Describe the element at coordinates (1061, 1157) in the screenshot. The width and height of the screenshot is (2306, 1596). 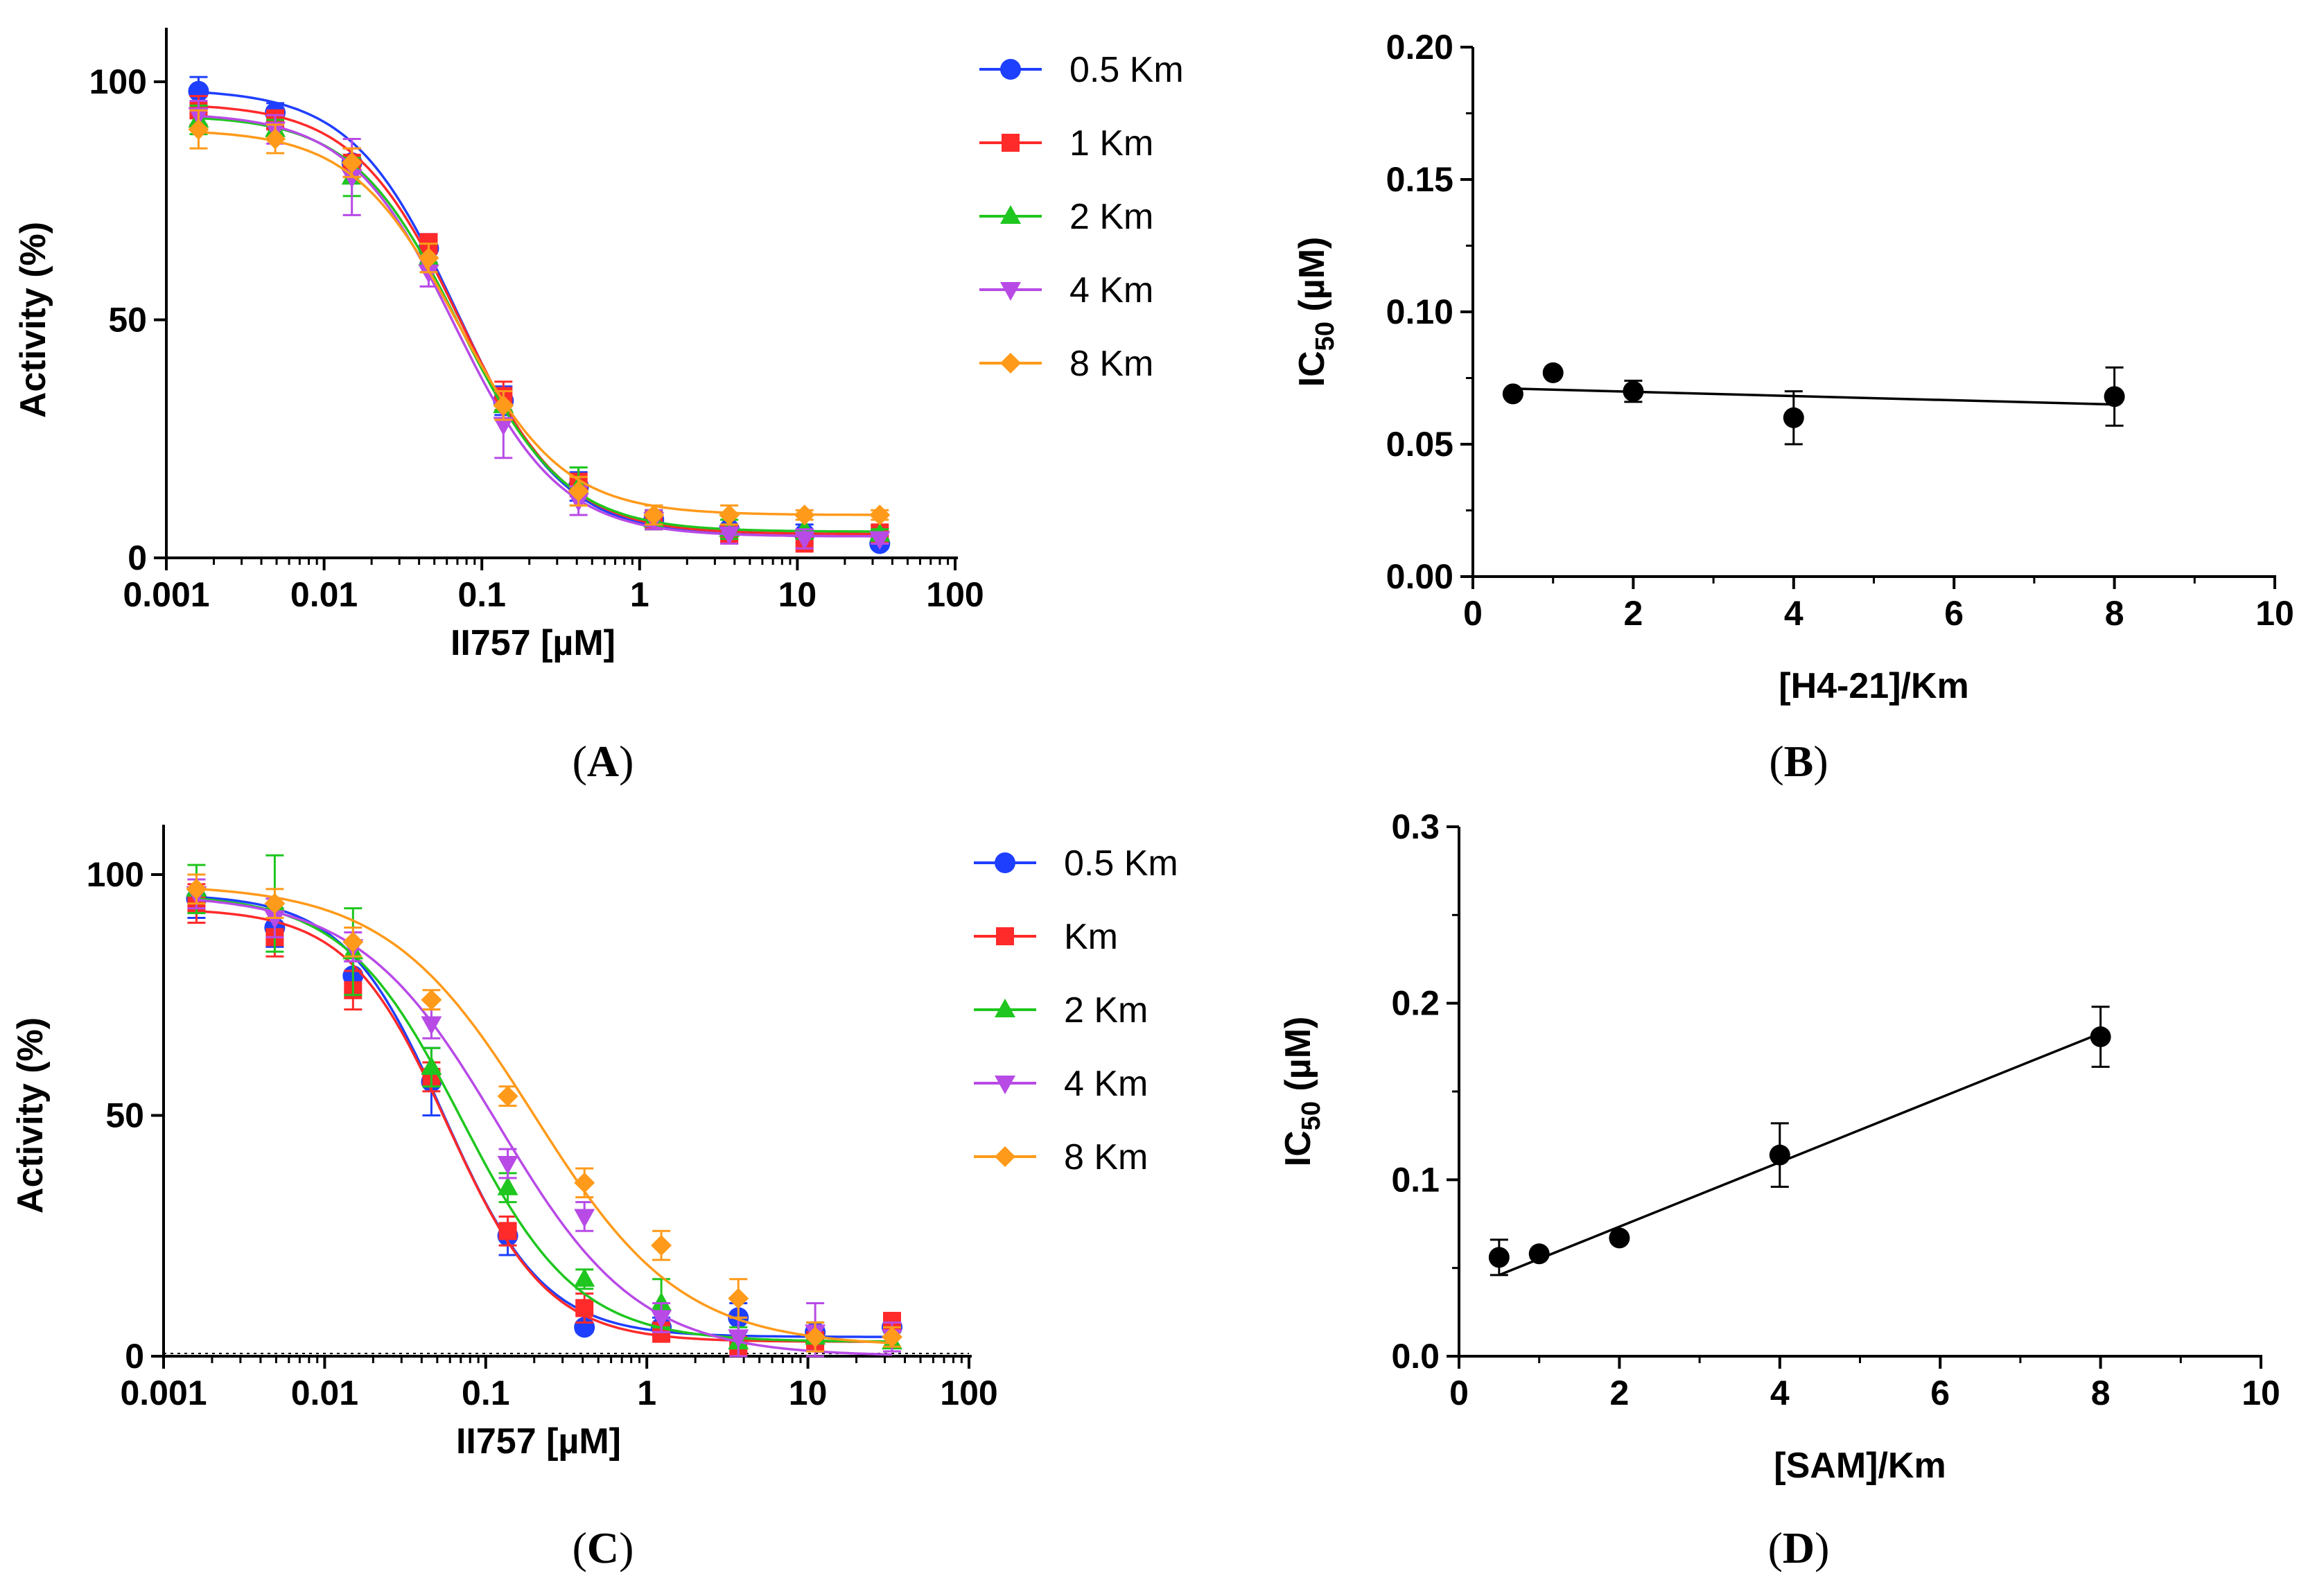
I see `legend-item: 8 Km` at that location.